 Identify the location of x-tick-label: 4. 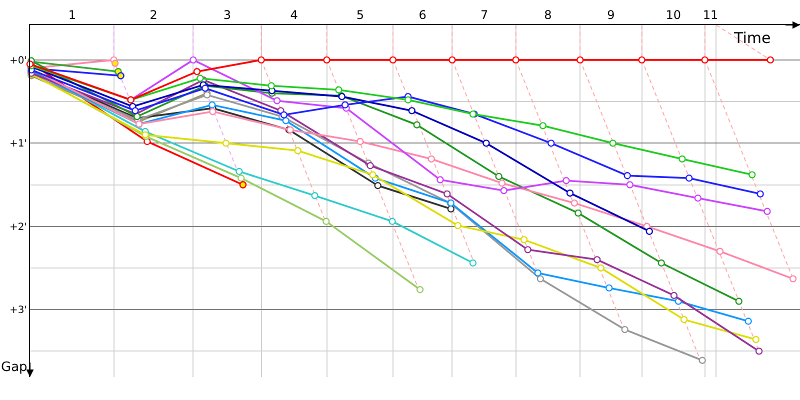
(294, 15).